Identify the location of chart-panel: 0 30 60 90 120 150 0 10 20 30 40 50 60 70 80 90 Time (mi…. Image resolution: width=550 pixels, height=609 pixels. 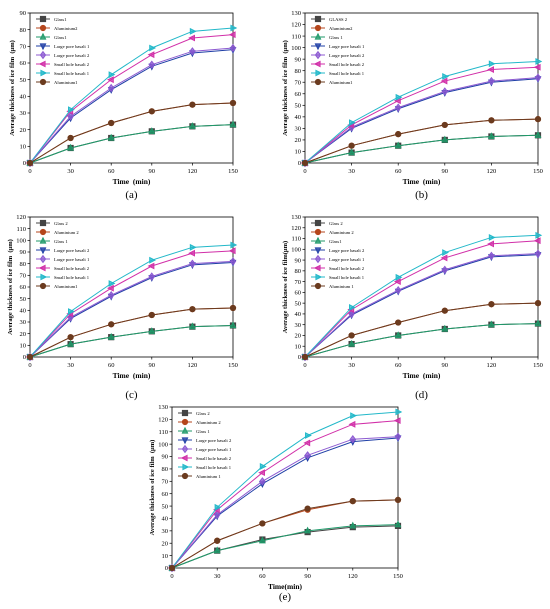
(123, 105).